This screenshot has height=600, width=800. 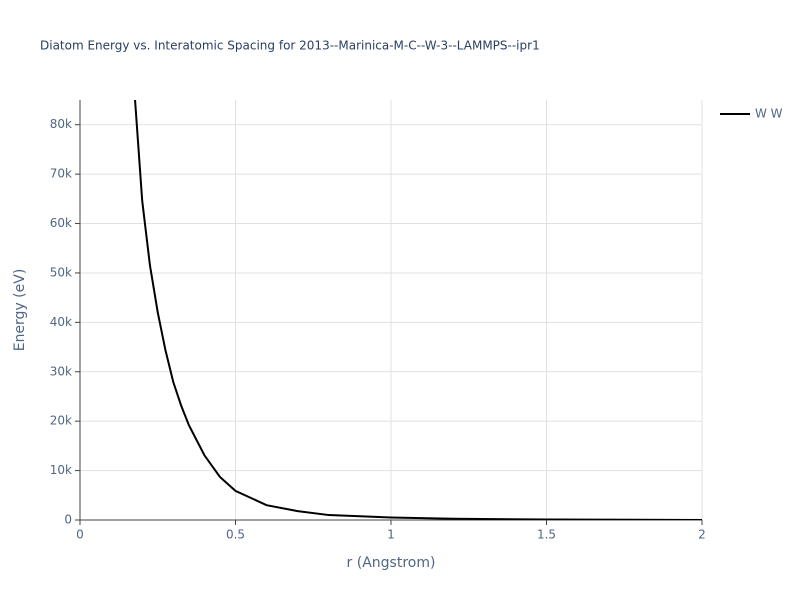 What do you see at coordinates (61, 174) in the screenshot?
I see `y-tick-label: 70k` at bounding box center [61, 174].